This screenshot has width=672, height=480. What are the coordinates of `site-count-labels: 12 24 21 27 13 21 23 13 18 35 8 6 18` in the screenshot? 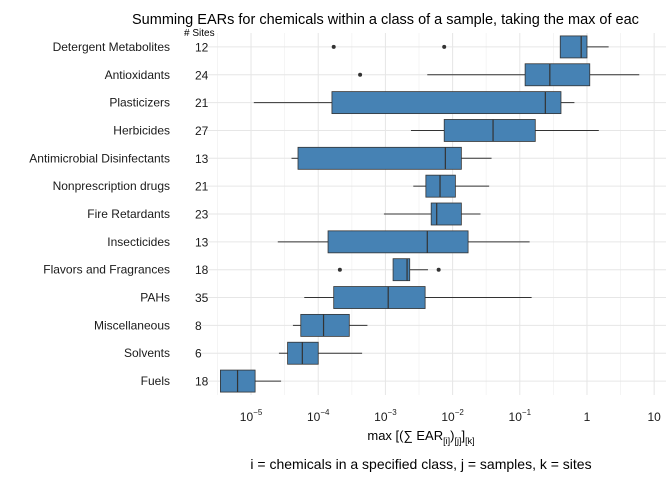 It's located at (202, 214).